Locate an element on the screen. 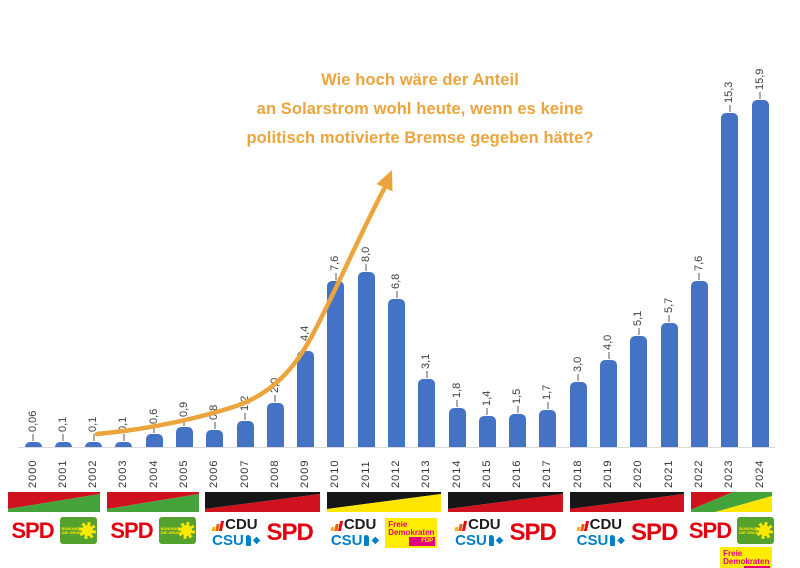 The width and height of the screenshot is (800, 568). error-tick-2006 is located at coordinates (214, 425).